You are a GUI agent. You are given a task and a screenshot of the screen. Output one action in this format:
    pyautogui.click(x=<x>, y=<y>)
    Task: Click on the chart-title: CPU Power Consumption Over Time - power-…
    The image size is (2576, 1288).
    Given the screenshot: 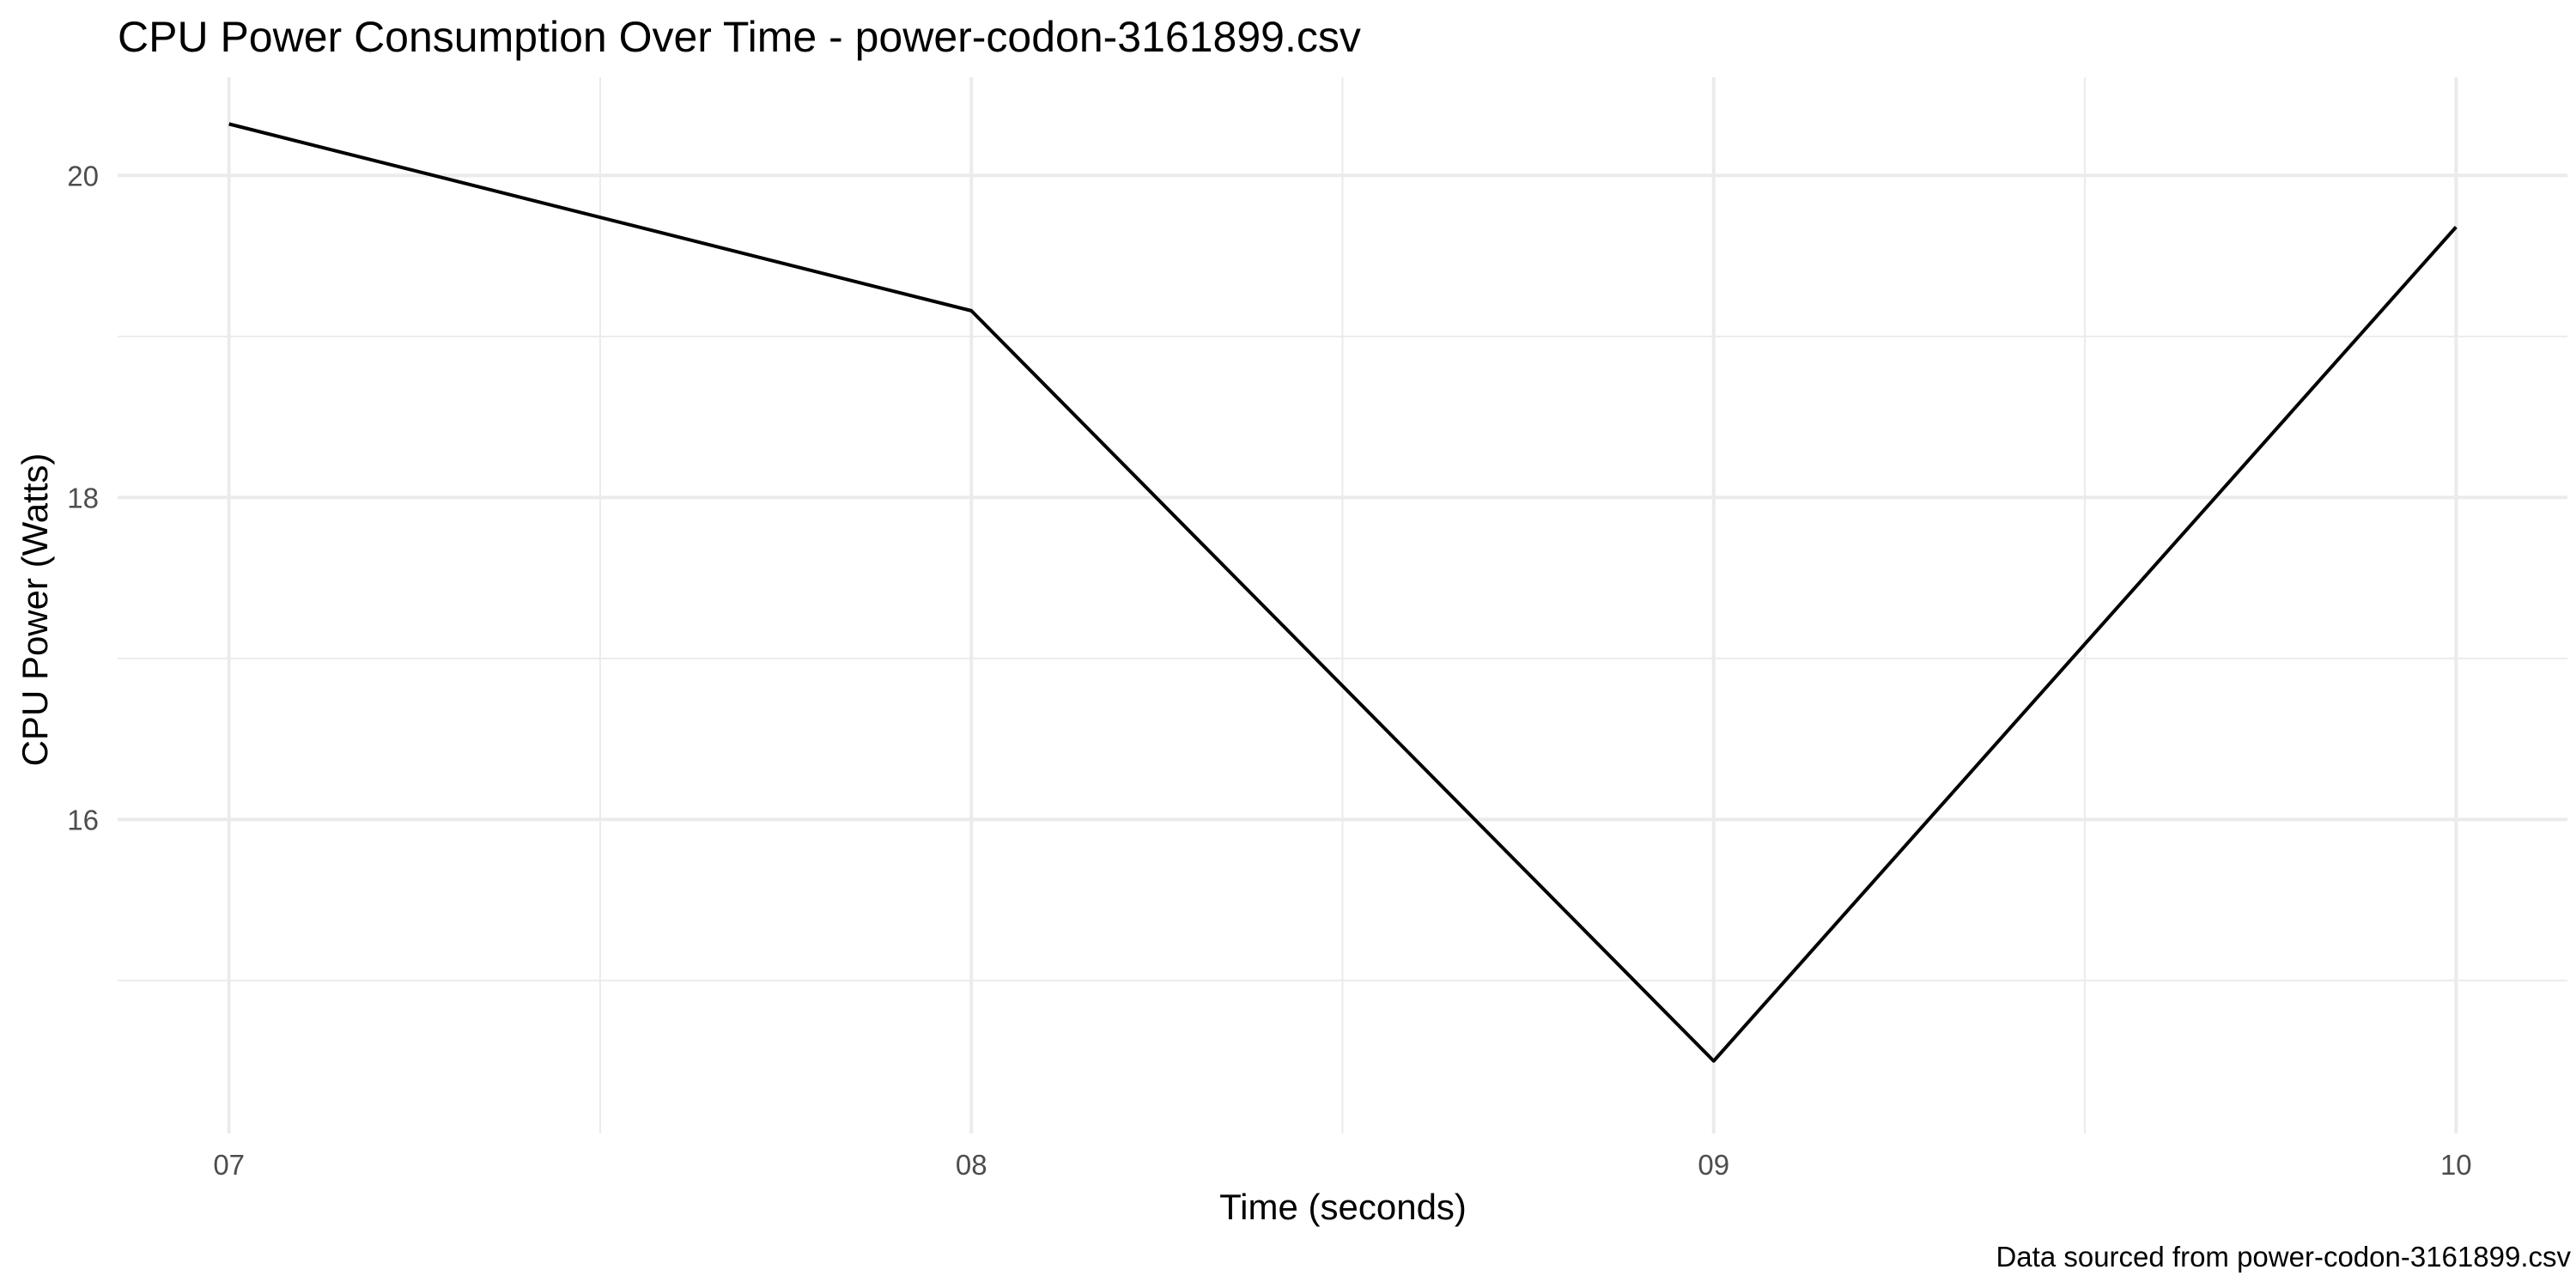 What is the action you would take?
    pyautogui.click(x=739, y=37)
    